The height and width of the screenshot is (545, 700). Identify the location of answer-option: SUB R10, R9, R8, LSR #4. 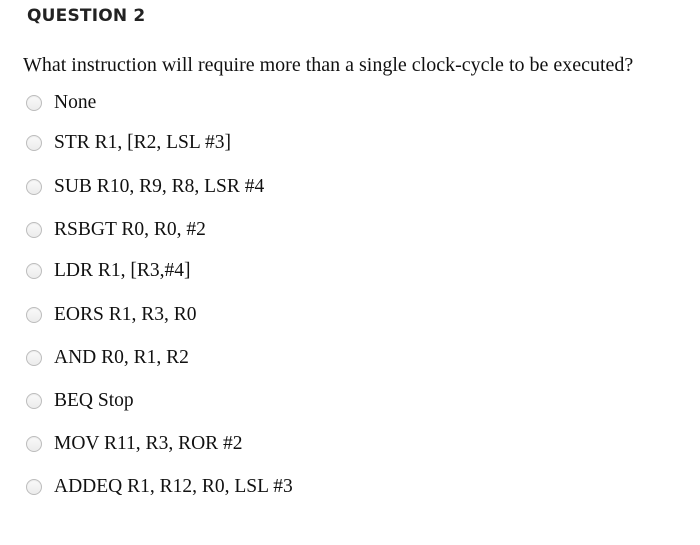
(145, 187).